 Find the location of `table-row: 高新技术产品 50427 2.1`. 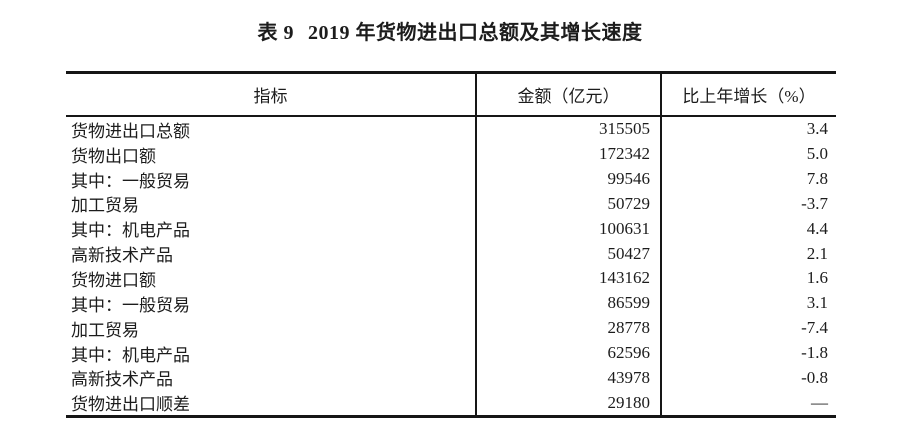

table-row: 高新技术产品 50427 2.1 is located at coordinates (451, 254).